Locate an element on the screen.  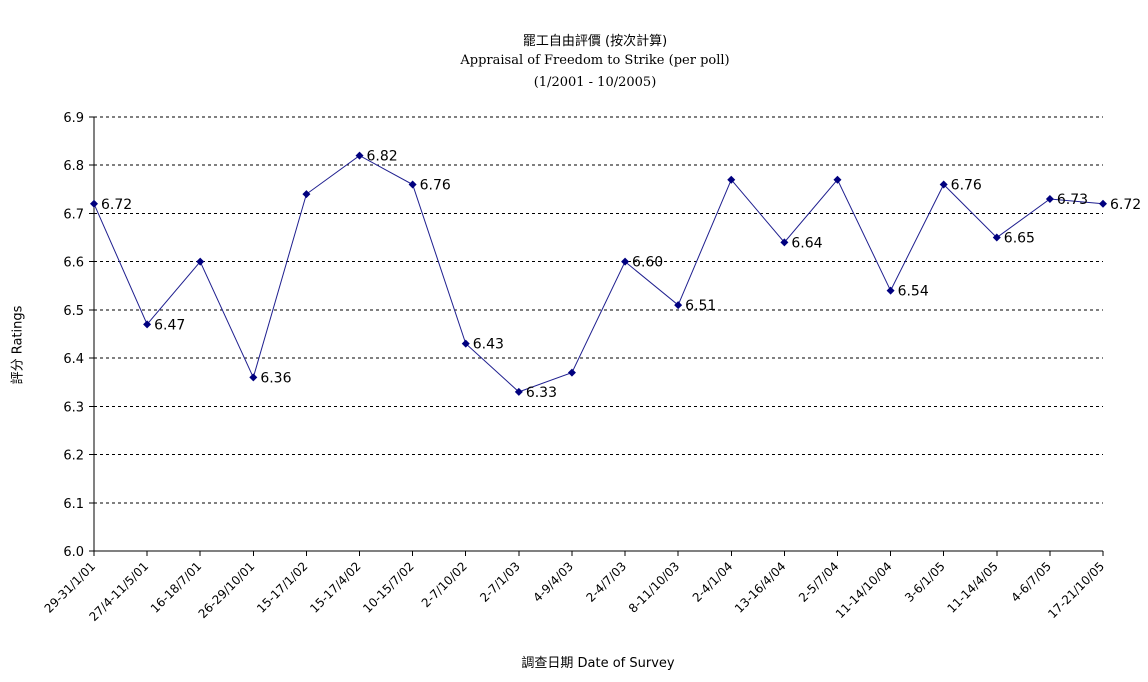
data-label: 6.47 is located at coordinates (169, 325).